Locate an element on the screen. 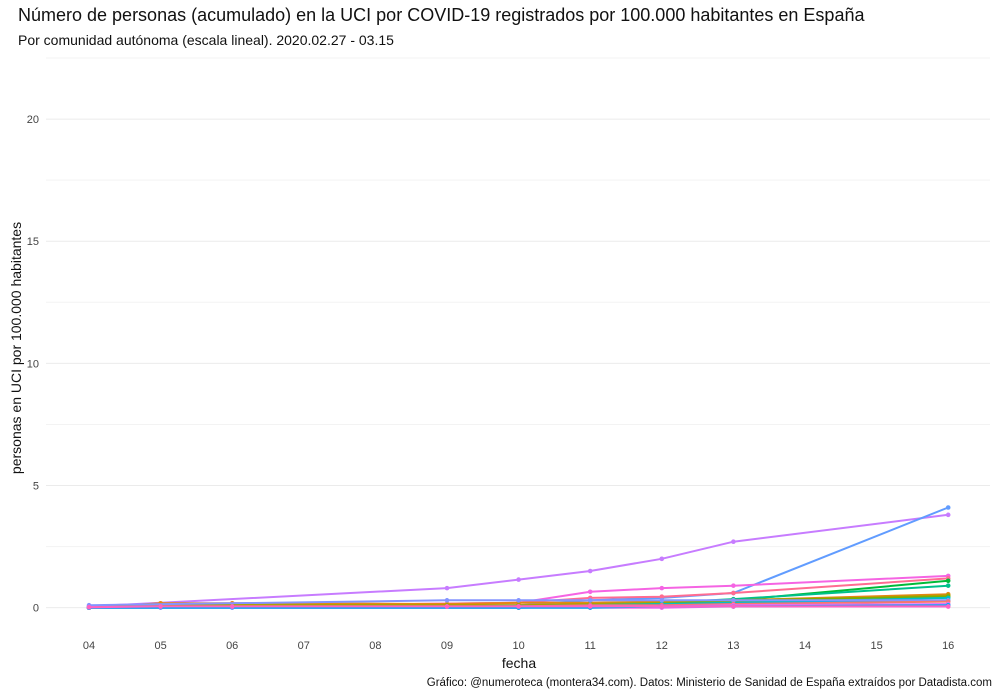 This screenshot has width=1000, height=700. x-tick-label: 04 is located at coordinates (89, 646).